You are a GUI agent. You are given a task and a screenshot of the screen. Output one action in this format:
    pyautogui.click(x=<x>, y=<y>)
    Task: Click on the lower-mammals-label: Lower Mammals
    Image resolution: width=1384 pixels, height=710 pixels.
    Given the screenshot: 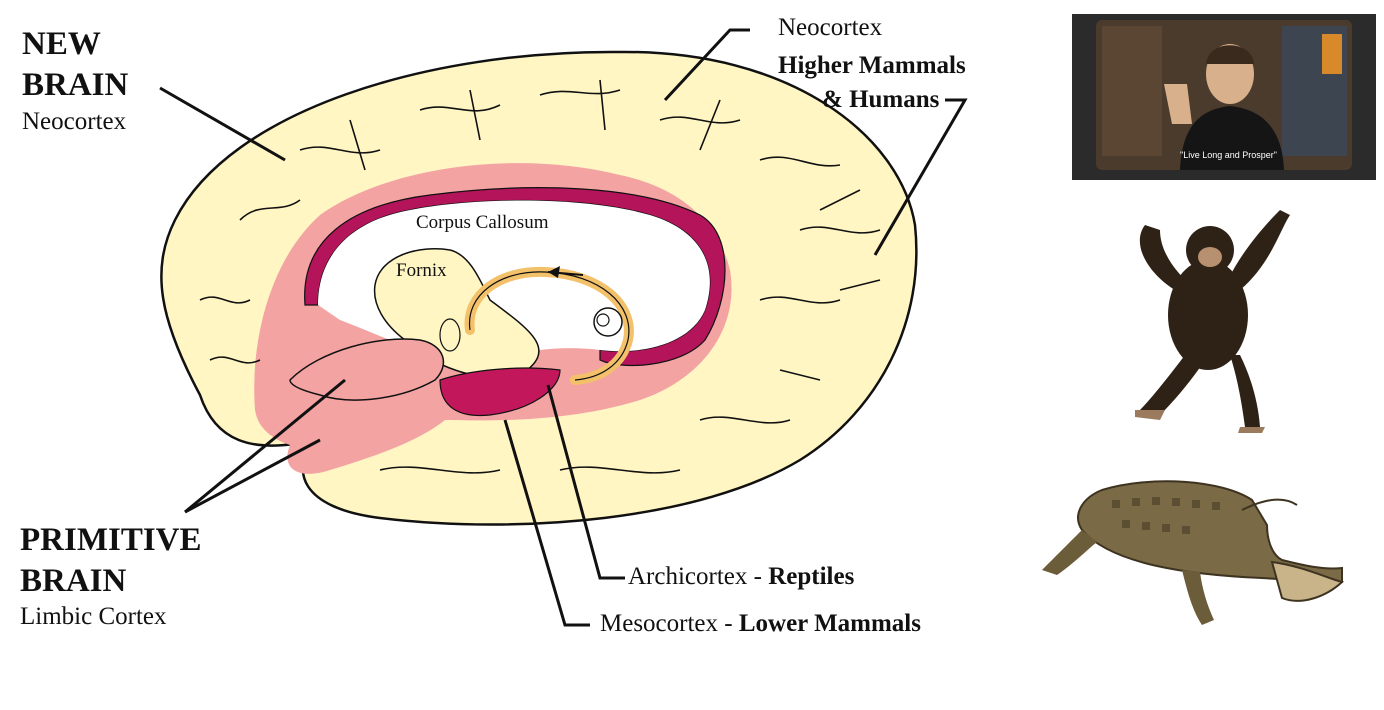 What is the action you would take?
    pyautogui.click(x=829, y=623)
    